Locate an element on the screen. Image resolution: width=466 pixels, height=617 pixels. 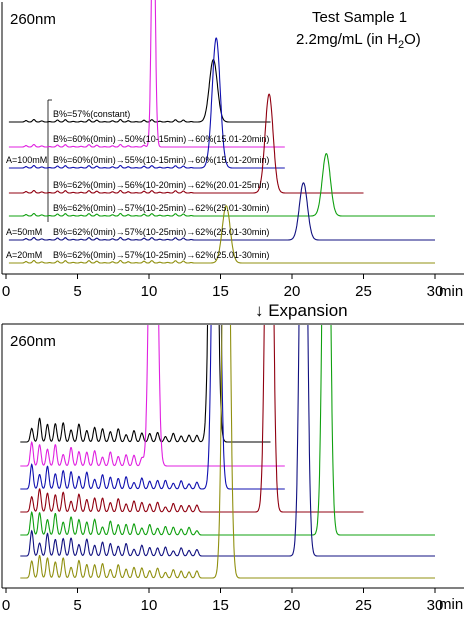
bottom-x-tick-label: 30 is located at coordinates (435, 604).